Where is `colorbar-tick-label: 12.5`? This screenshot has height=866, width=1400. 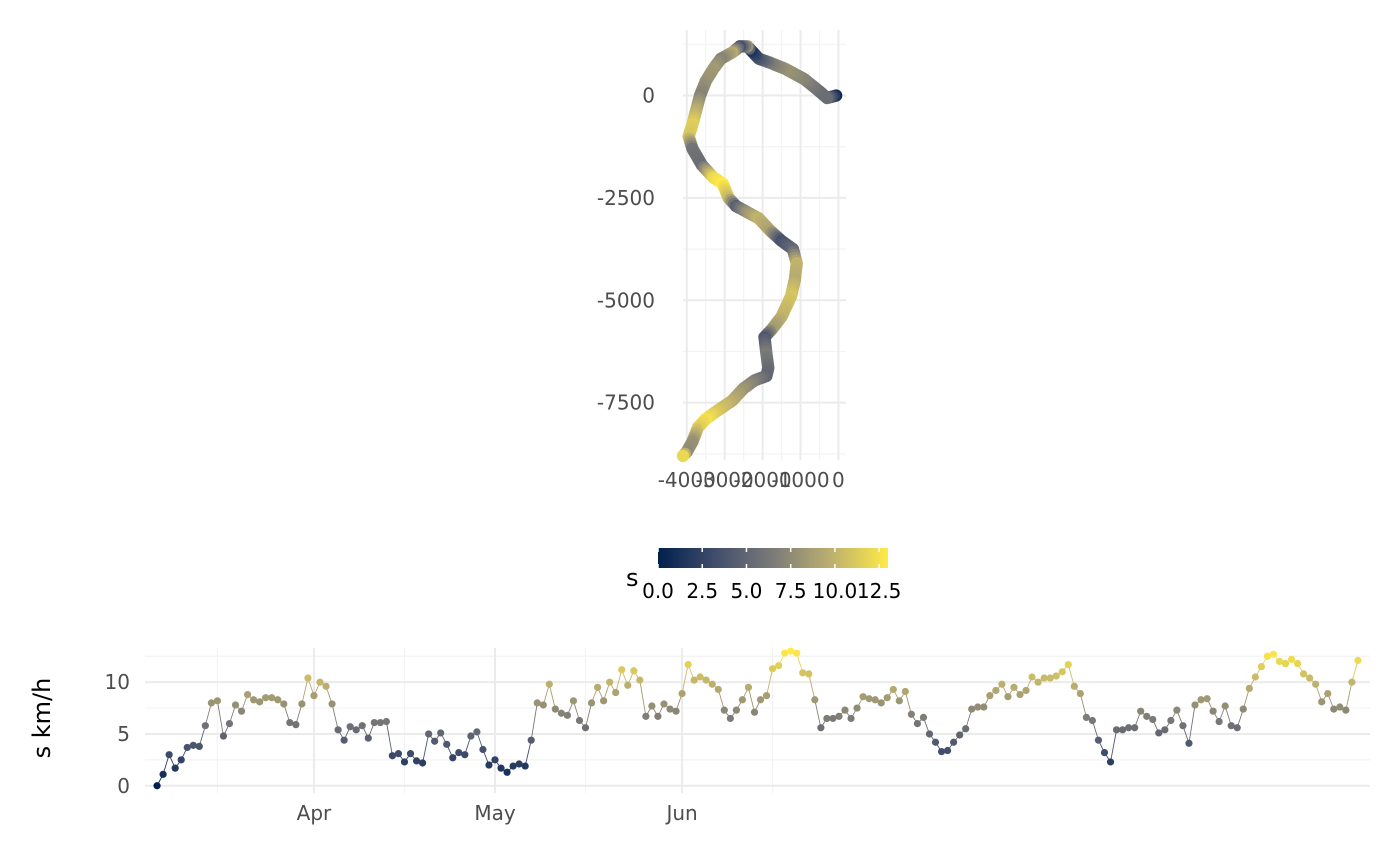
colorbar-tick-label: 12.5 is located at coordinates (879, 591).